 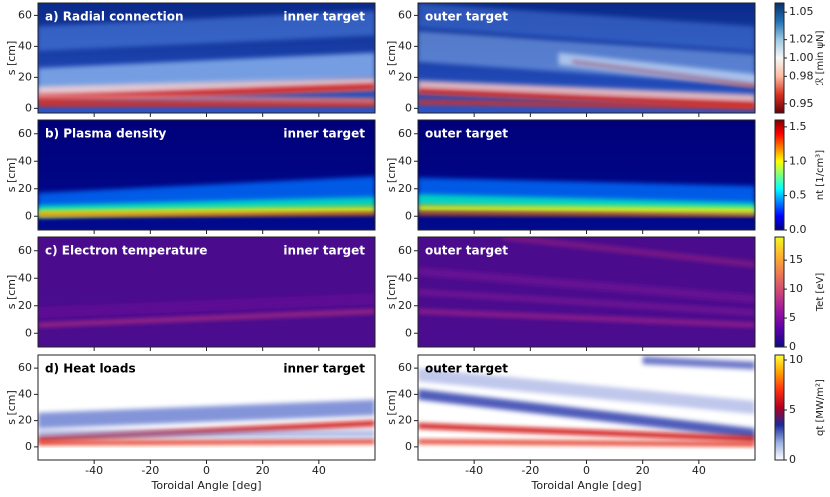 What do you see at coordinates (820, 293) in the screenshot?
I see `colorbar-label: Tet [eV]` at bounding box center [820, 293].